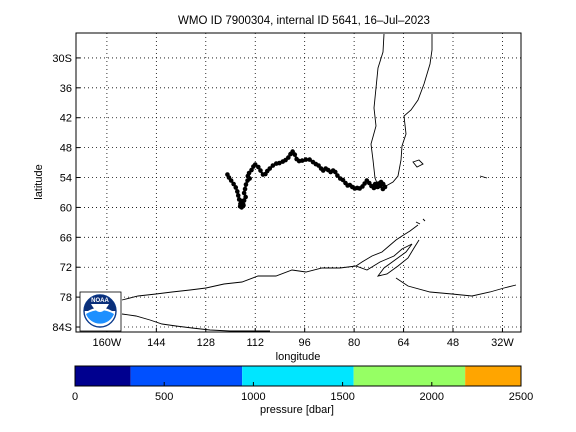 The image size is (576, 432). Describe the element at coordinates (253, 397) in the screenshot. I see `colorbar-tick-label: 1000` at that location.